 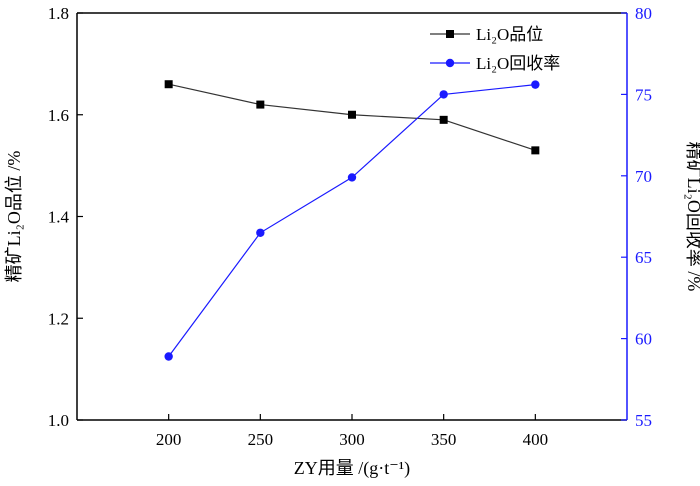 I want to click on y-right-tick-label: 55, so click(x=643, y=420).